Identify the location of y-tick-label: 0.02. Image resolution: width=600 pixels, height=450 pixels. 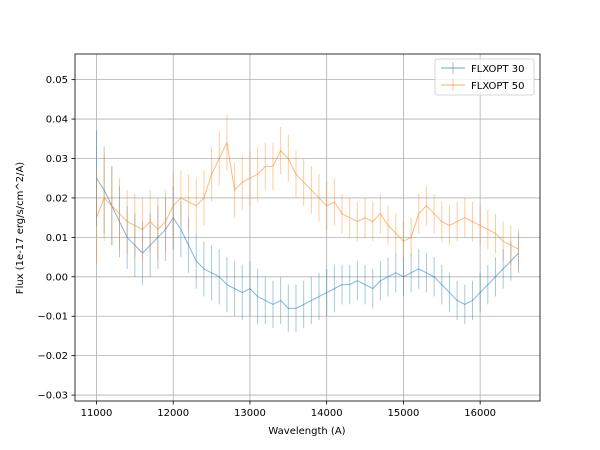
(57, 198).